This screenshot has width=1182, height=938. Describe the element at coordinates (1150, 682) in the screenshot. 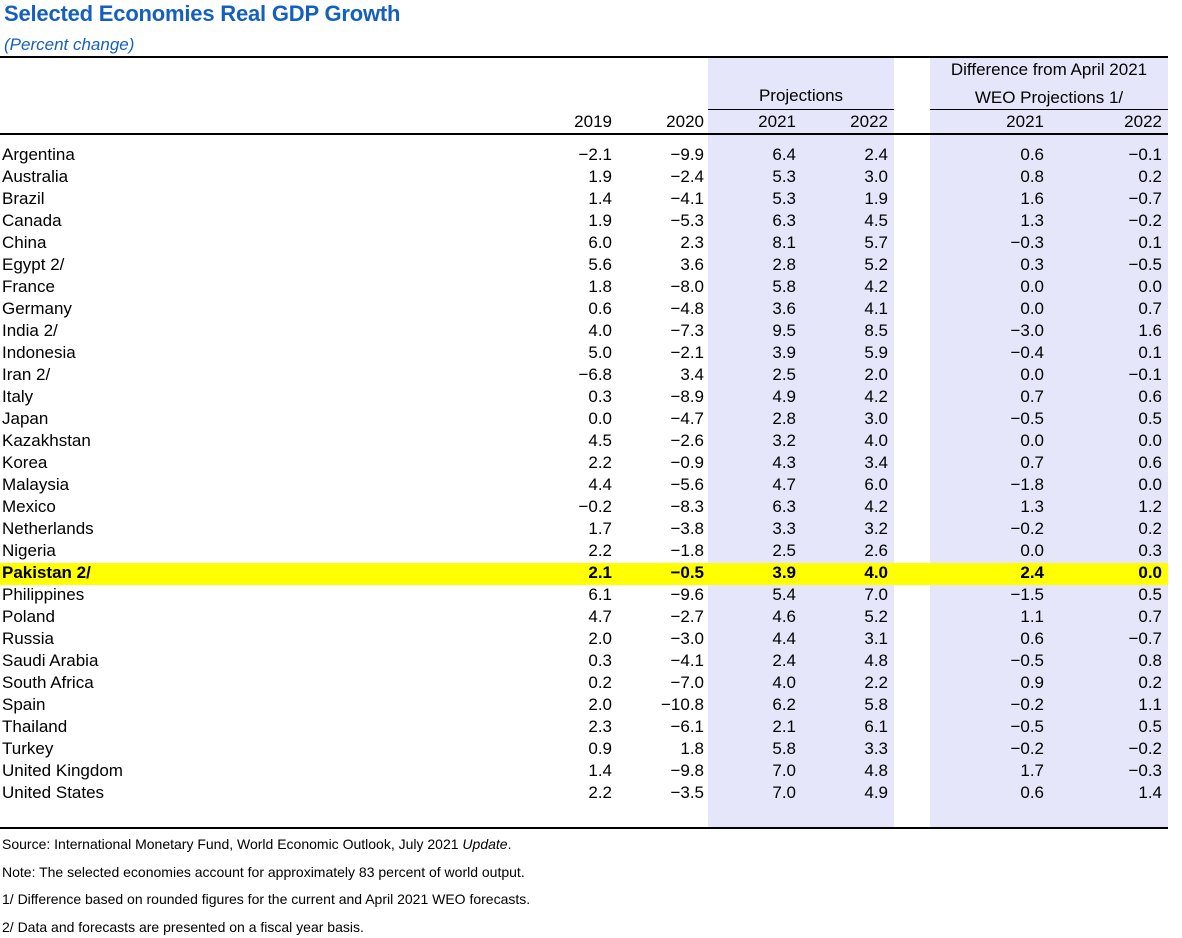

I see `value-diff-2022: 0.2` at that location.